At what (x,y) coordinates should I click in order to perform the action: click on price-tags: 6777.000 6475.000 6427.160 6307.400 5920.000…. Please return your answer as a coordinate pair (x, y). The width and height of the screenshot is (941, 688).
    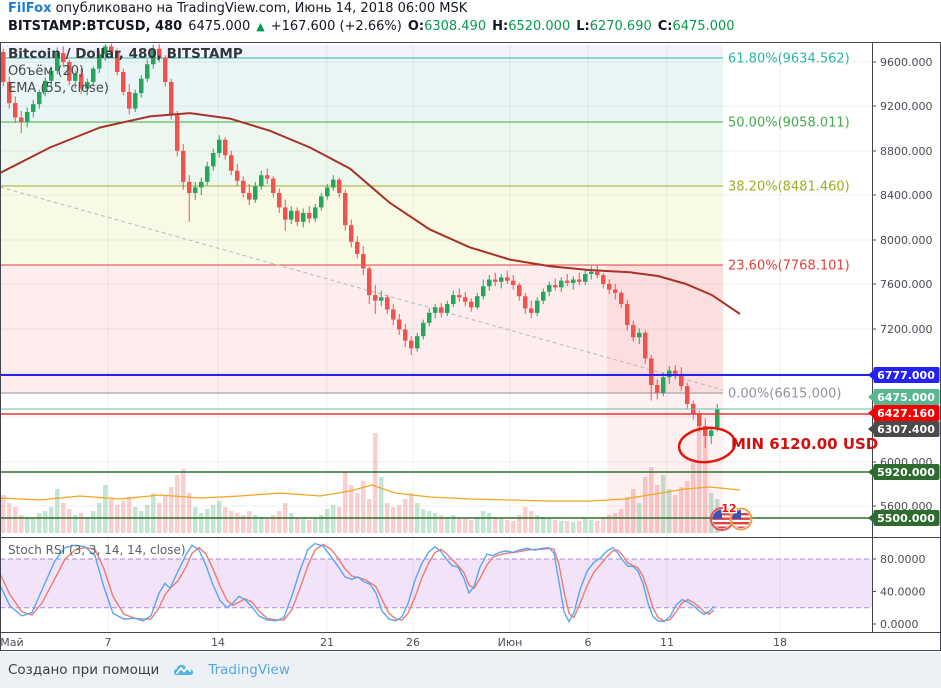
    Looking at the image, I should click on (904, 446).